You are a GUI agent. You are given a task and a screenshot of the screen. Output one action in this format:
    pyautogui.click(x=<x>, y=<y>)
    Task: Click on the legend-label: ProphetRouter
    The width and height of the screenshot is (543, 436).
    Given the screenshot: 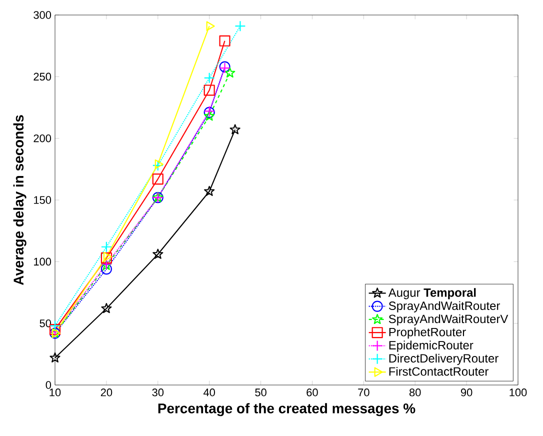 What is the action you would take?
    pyautogui.click(x=427, y=333)
    